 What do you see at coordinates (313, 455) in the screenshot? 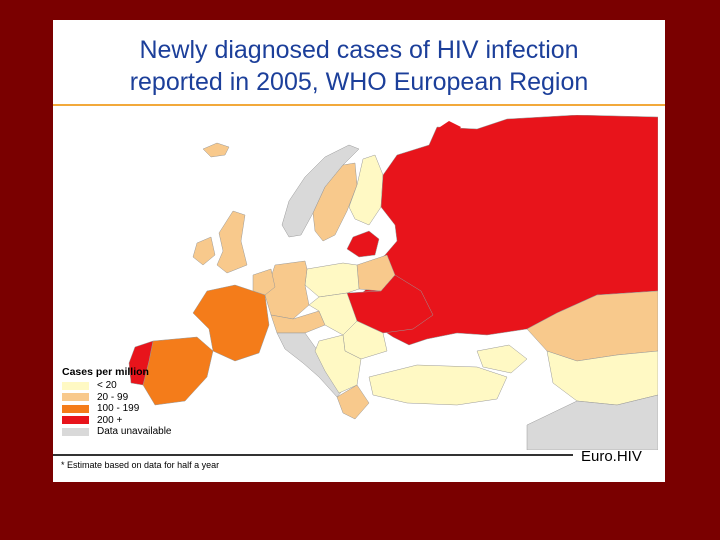
I see `bottom-divider` at bounding box center [313, 455].